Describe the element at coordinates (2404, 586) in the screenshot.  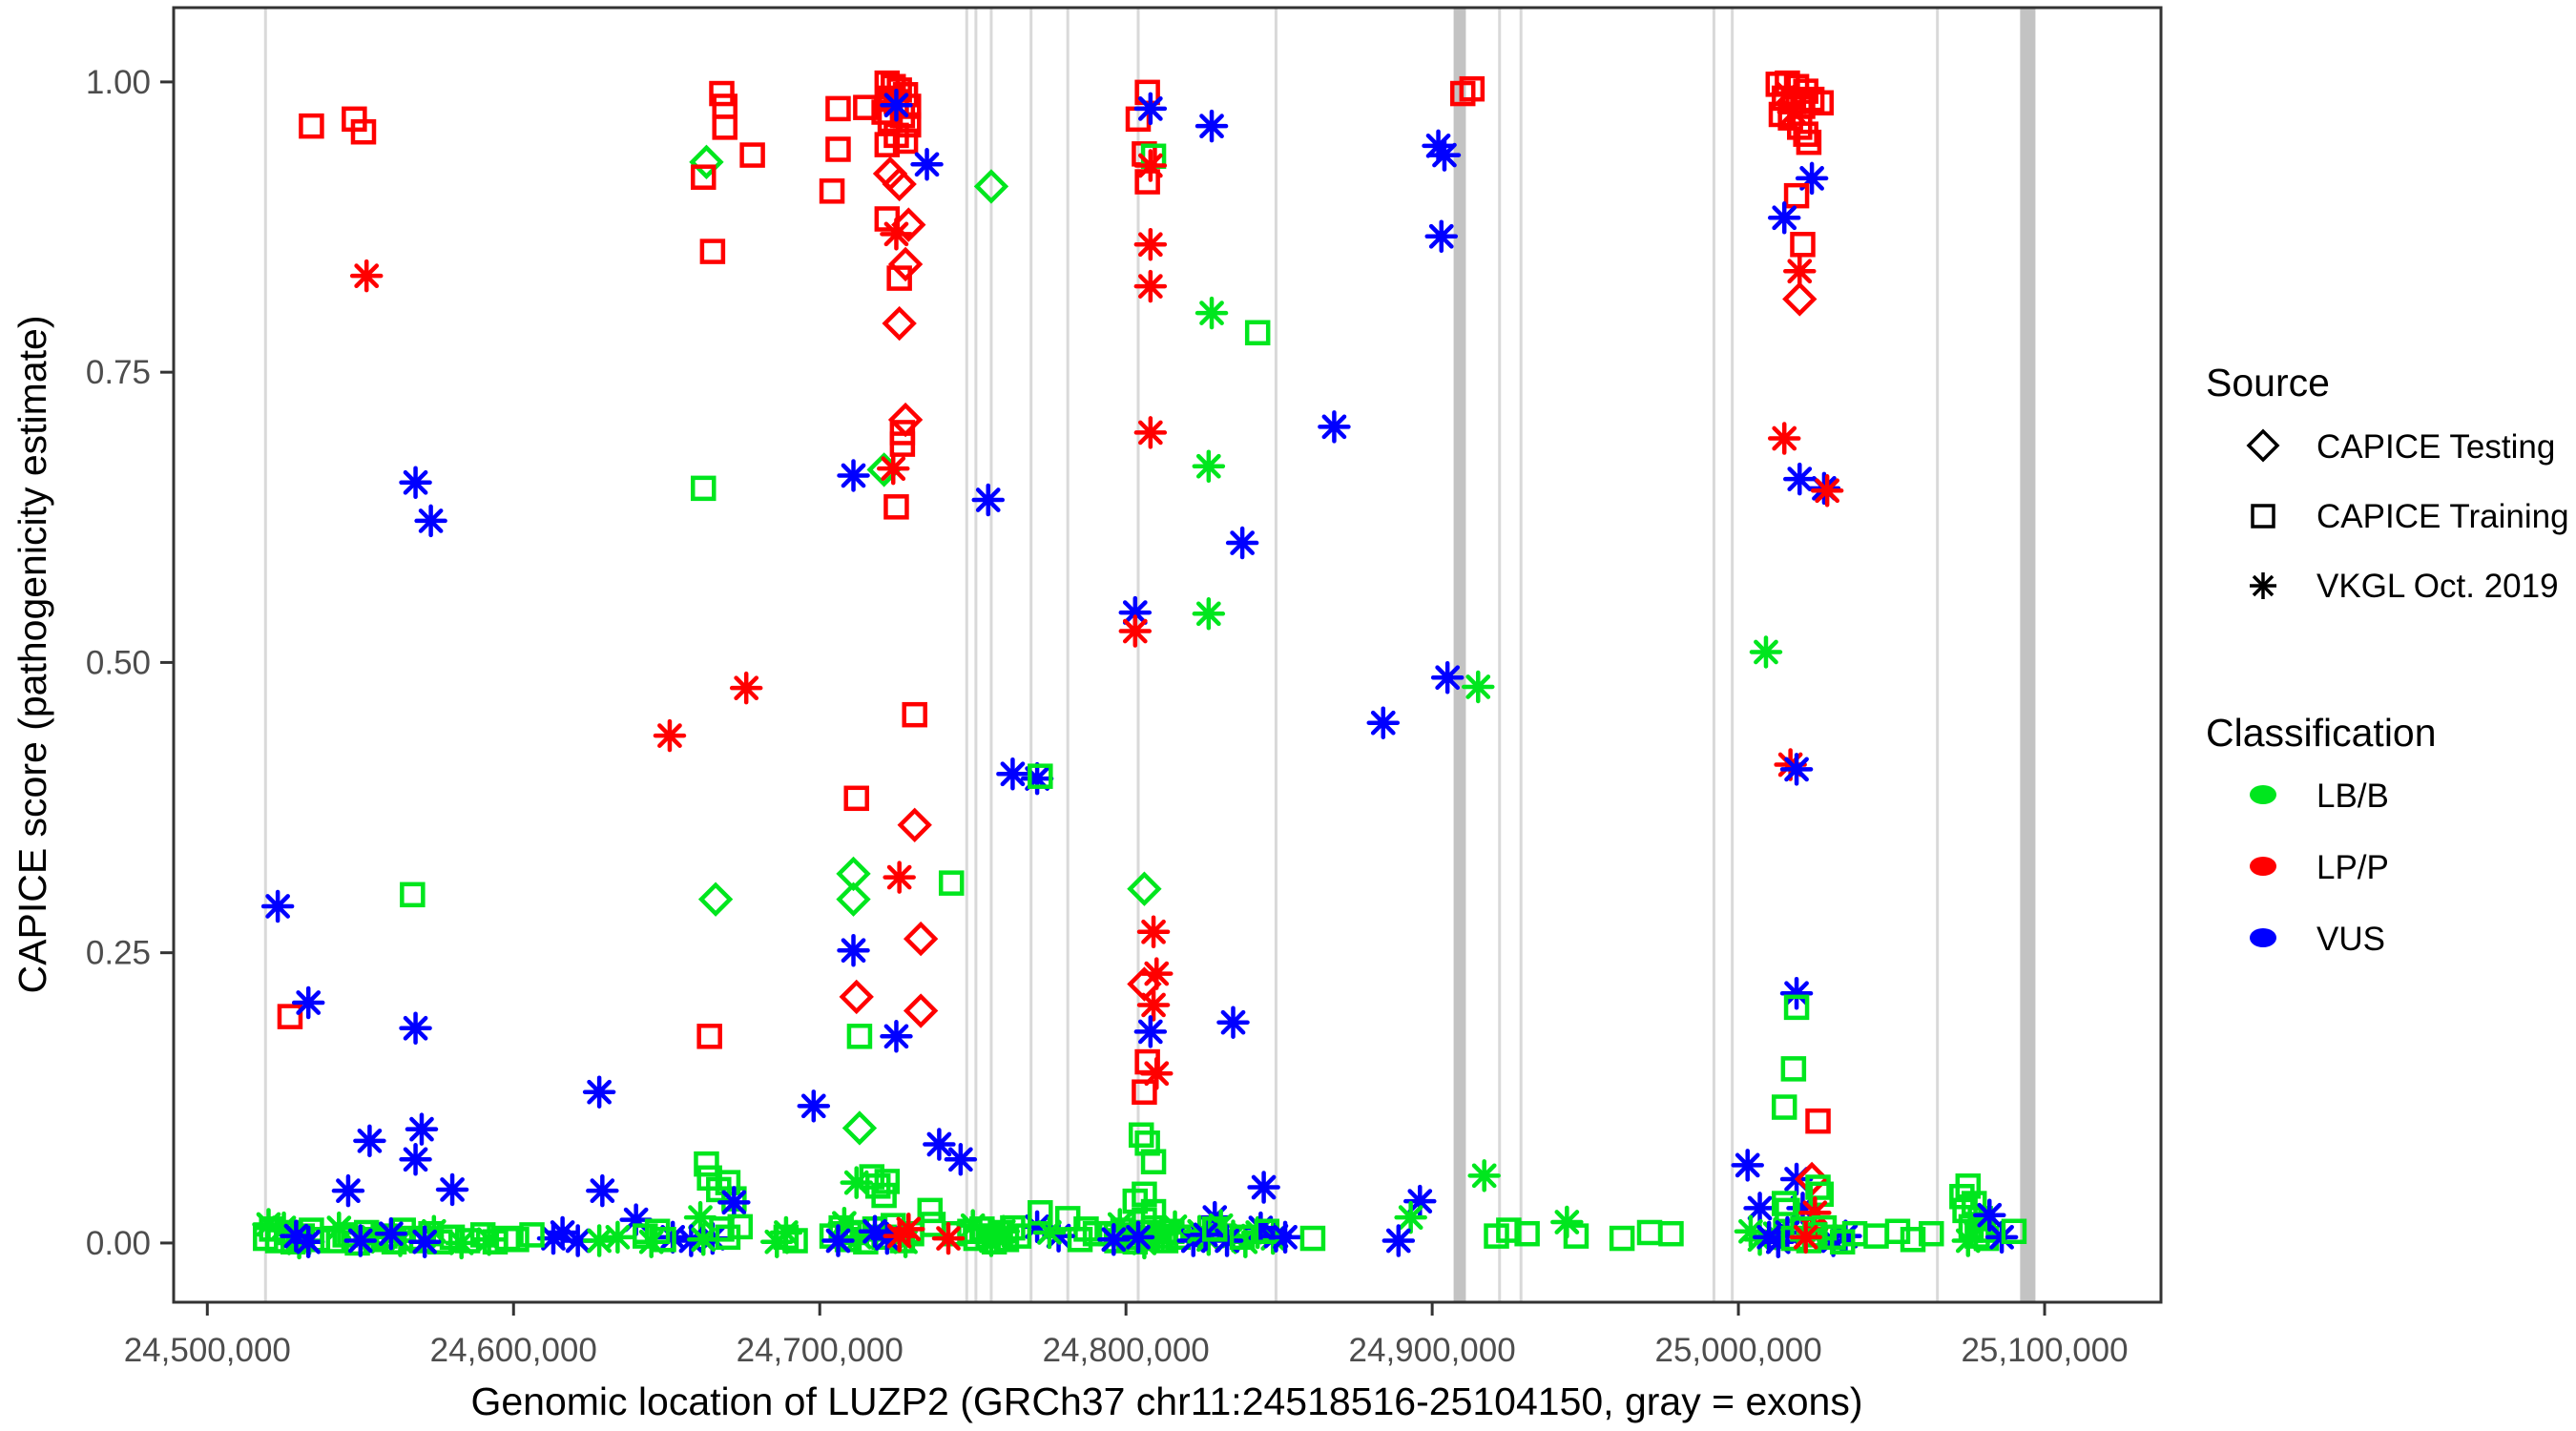
I see `legend-item-vkgl: VKGL Oct. 2019` at that location.